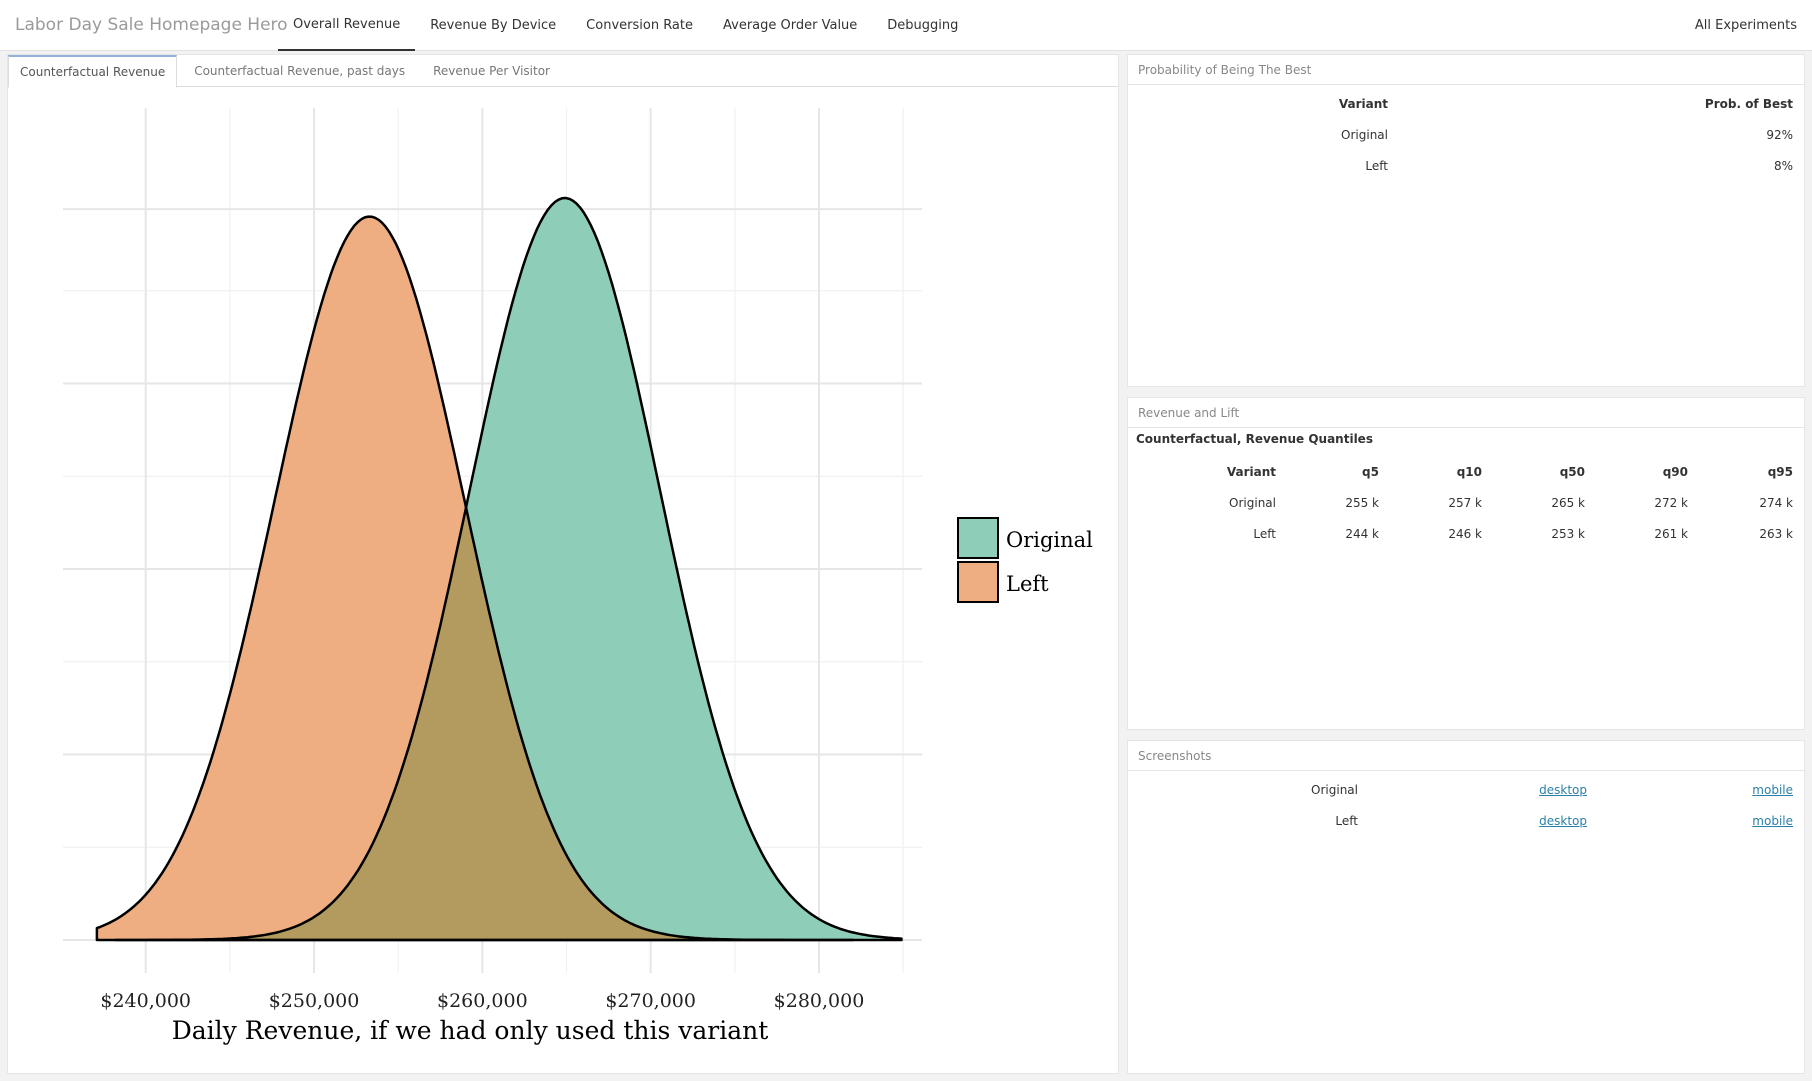 Image resolution: width=1812 pixels, height=1081 pixels. Describe the element at coordinates (1748, 103) in the screenshot. I see `col-prob-best: Prob. of Best` at that location.